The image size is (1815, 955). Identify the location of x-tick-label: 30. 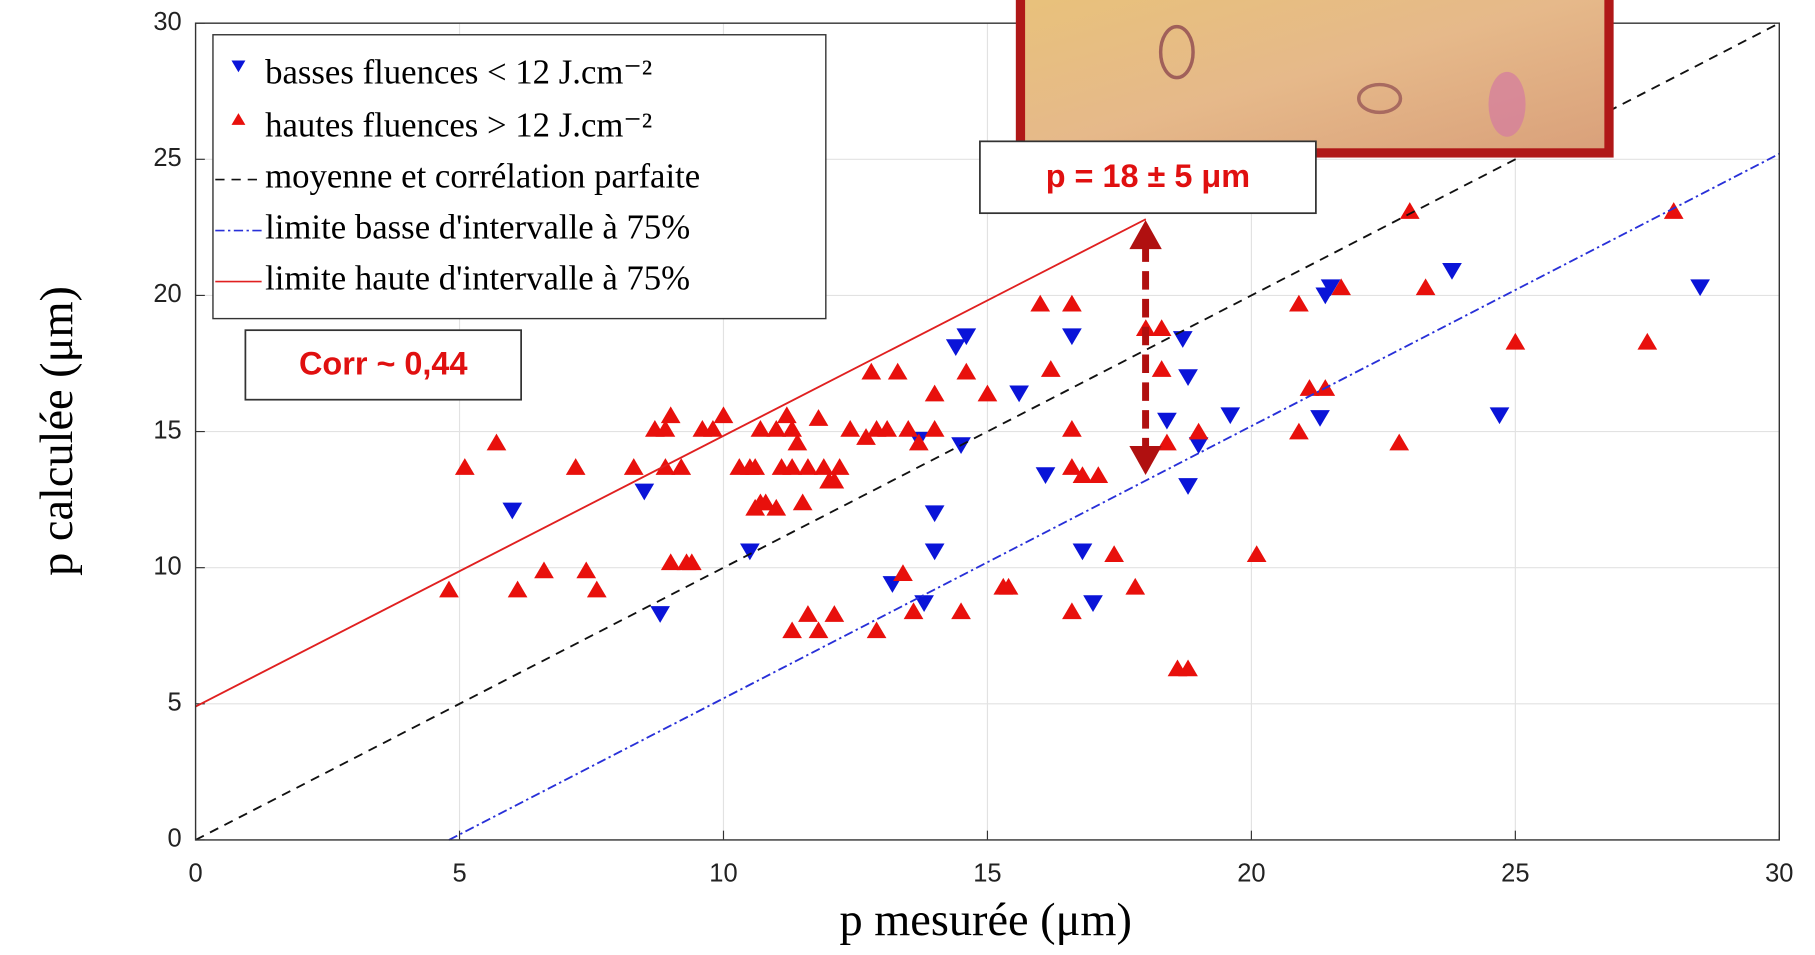
(1779, 873).